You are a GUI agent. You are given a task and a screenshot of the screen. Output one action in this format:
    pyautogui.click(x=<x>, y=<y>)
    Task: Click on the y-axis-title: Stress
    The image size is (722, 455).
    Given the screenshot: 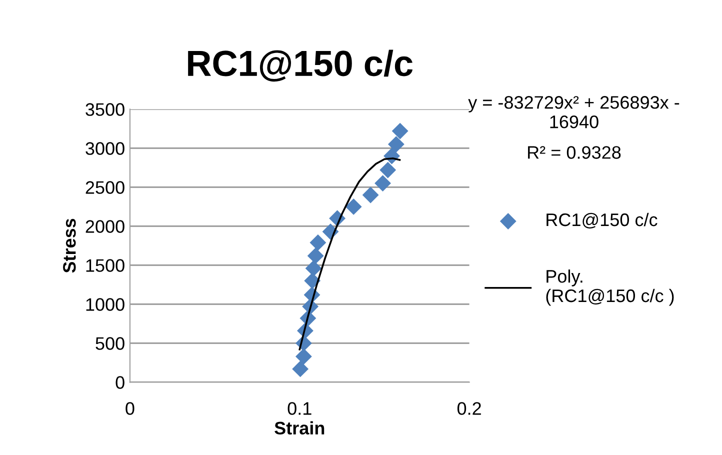 What is the action you would take?
    pyautogui.click(x=69, y=245)
    